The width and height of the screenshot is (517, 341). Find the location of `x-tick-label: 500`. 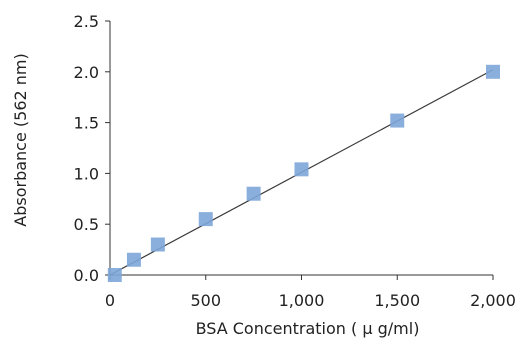

x-tick-label: 500 is located at coordinates (205, 300).